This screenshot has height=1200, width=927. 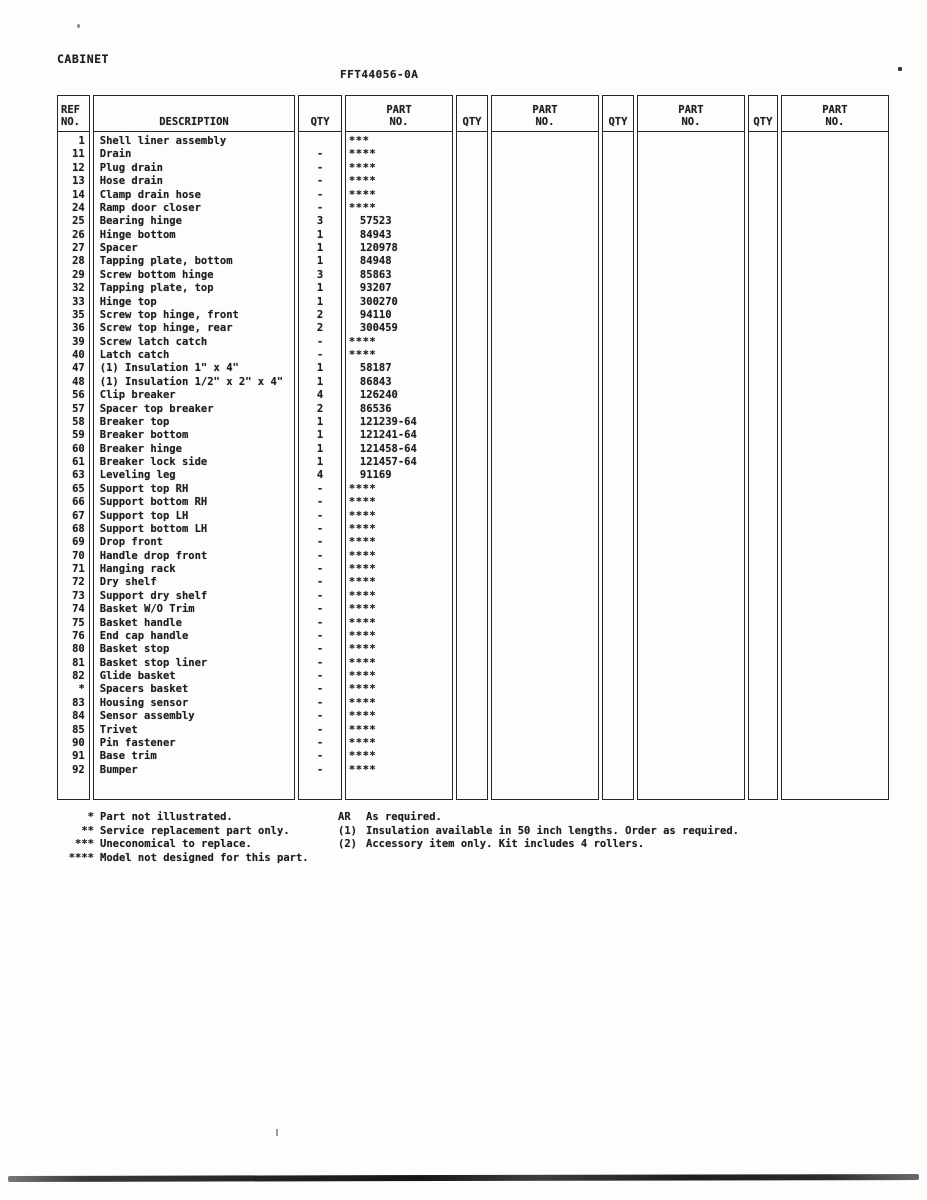 I want to click on description-cell: Basket stop liner, so click(x=153, y=662).